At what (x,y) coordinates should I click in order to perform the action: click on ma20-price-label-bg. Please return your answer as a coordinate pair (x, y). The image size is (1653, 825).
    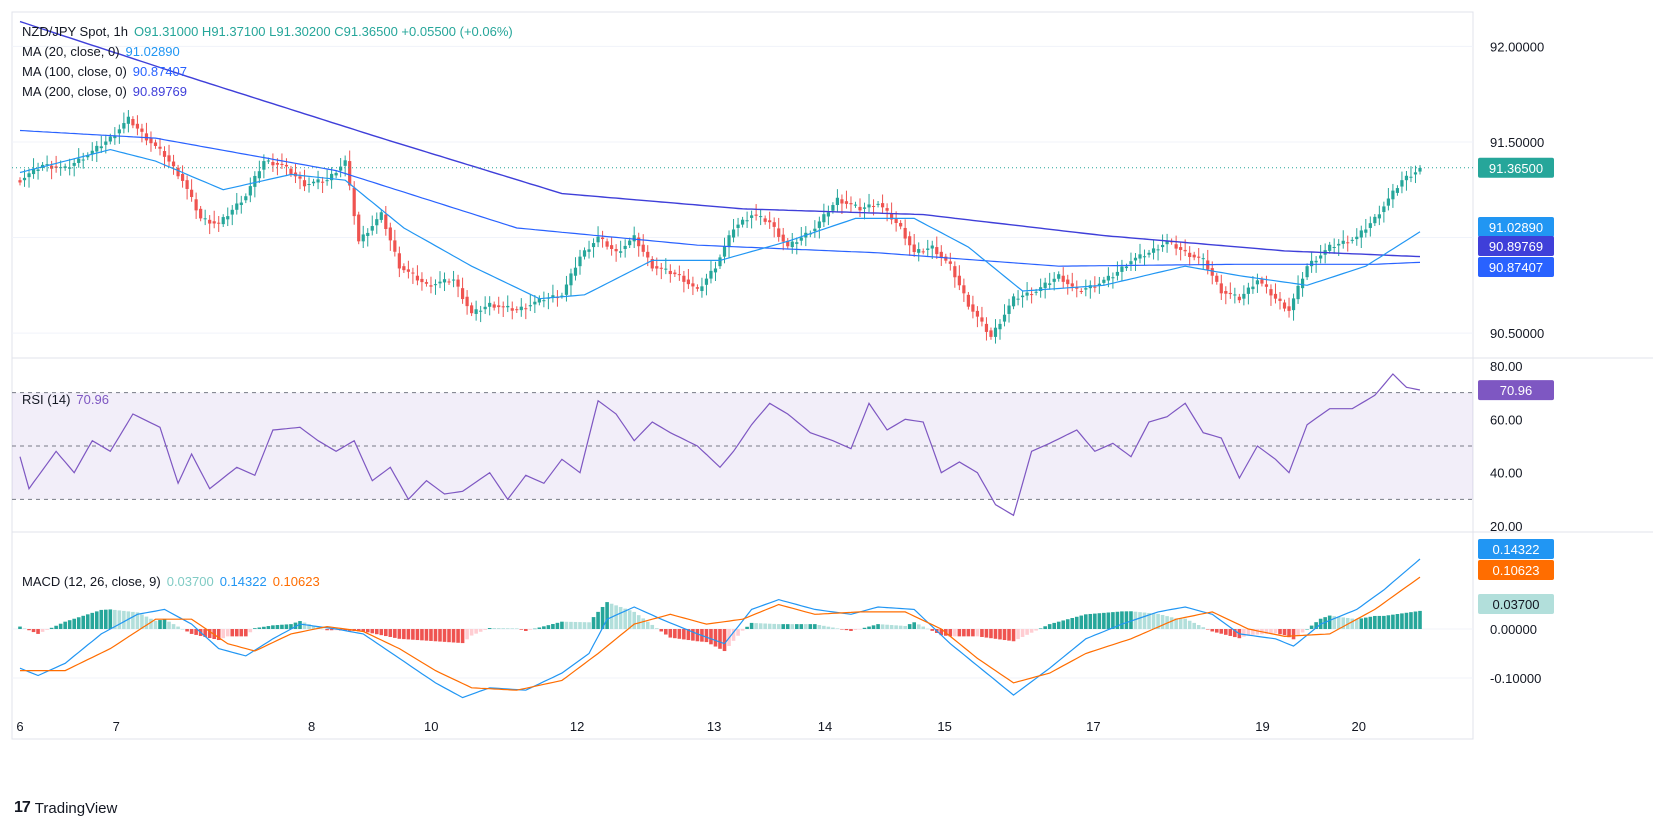
    Looking at the image, I should click on (1516, 227).